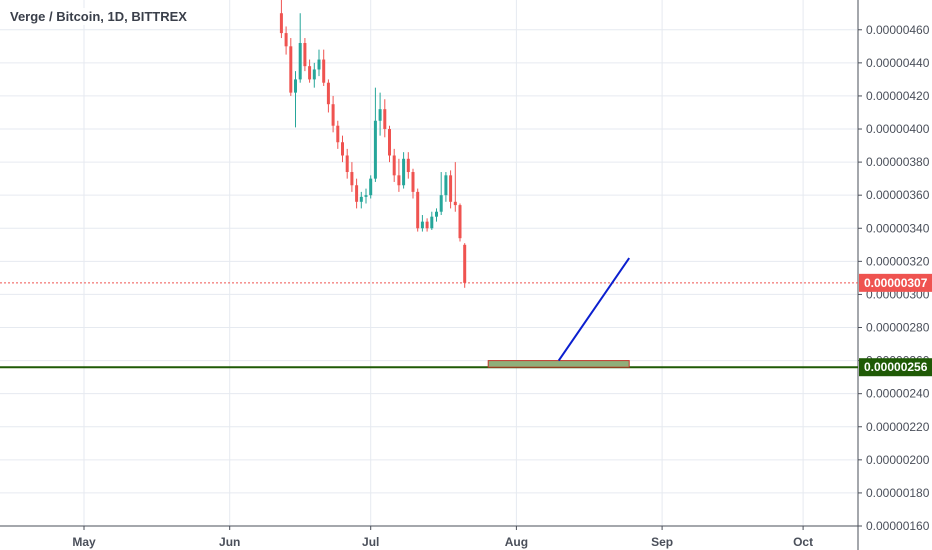 The image size is (932, 550). I want to click on price-tick-label: 0.00000200, so click(898, 460).